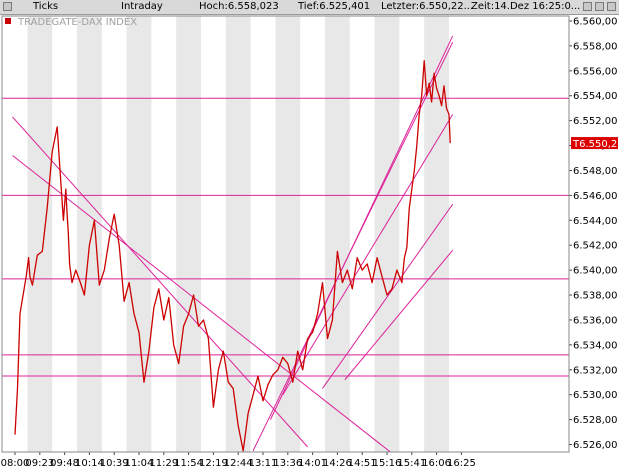 This screenshot has height=472, width=619. I want to click on x-tick-label: 10:14, so click(89, 463).